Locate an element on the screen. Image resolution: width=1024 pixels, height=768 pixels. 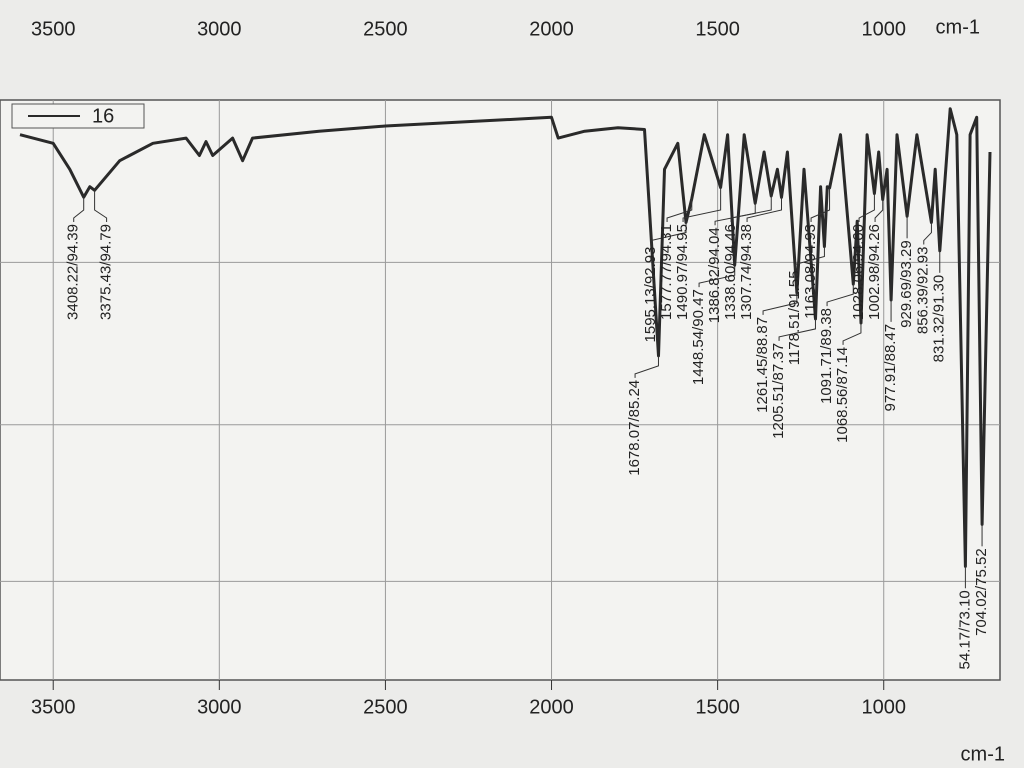
peak-label: 977.91/88.47 is located at coordinates (890, 368).